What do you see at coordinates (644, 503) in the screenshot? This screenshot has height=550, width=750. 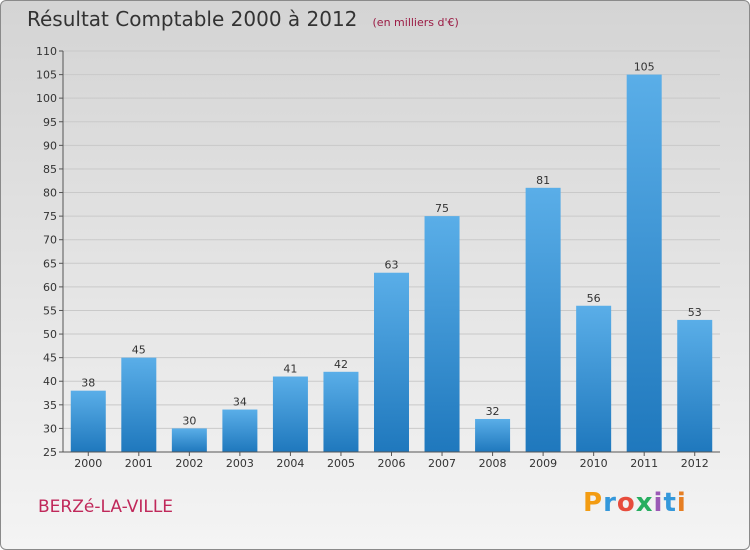 I see `logo-letter: x` at bounding box center [644, 503].